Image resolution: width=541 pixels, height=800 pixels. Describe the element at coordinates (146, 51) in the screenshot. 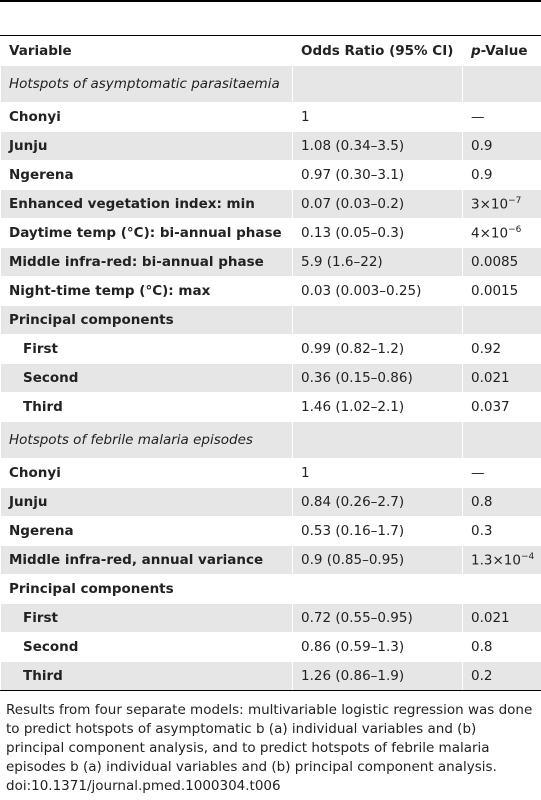

I see `header-cell: Variable` at that location.